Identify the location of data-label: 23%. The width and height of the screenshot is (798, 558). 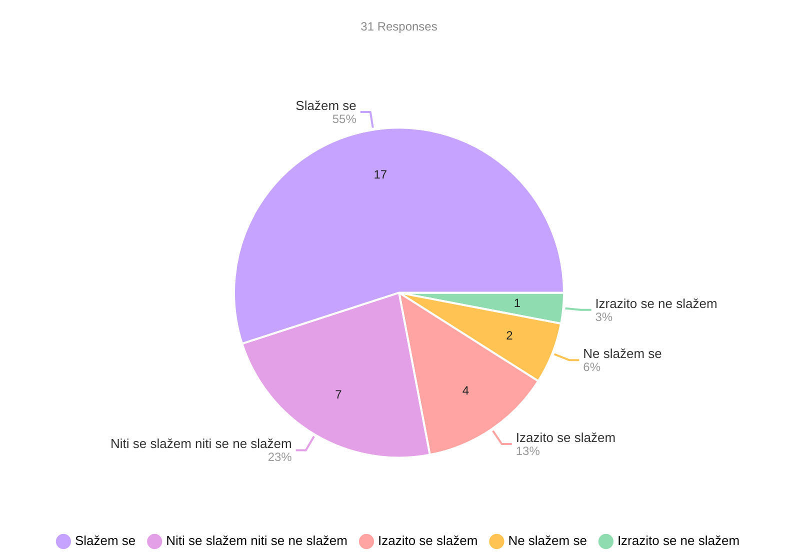
(280, 457).